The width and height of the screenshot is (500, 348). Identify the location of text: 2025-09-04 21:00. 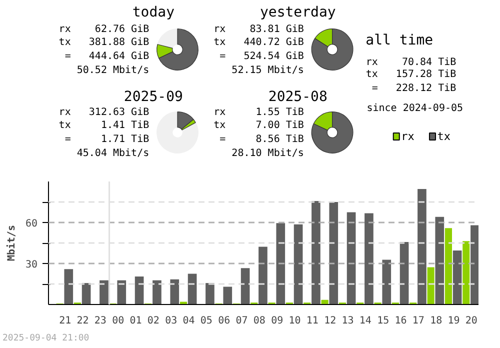
(46, 339).